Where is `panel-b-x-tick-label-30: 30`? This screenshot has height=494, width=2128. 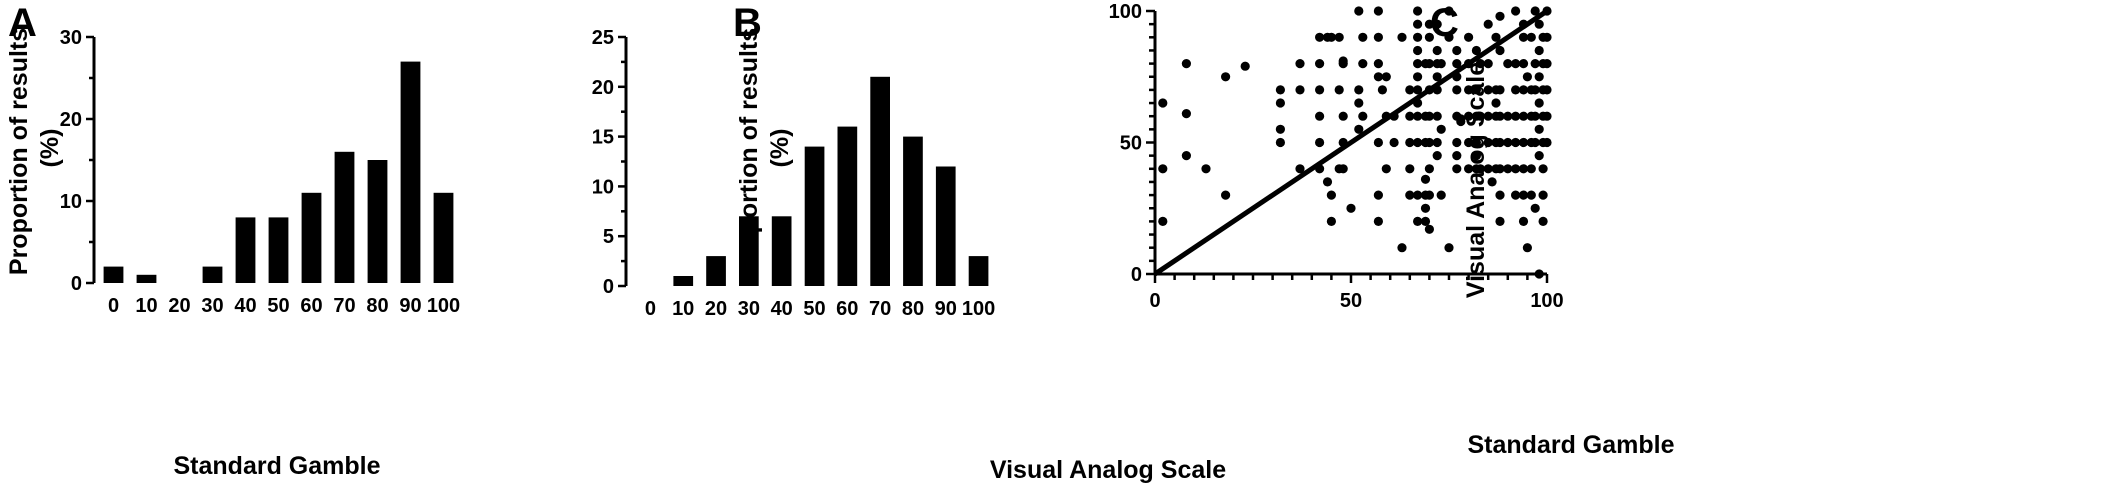 panel-b-x-tick-label-30: 30 is located at coordinates (749, 309).